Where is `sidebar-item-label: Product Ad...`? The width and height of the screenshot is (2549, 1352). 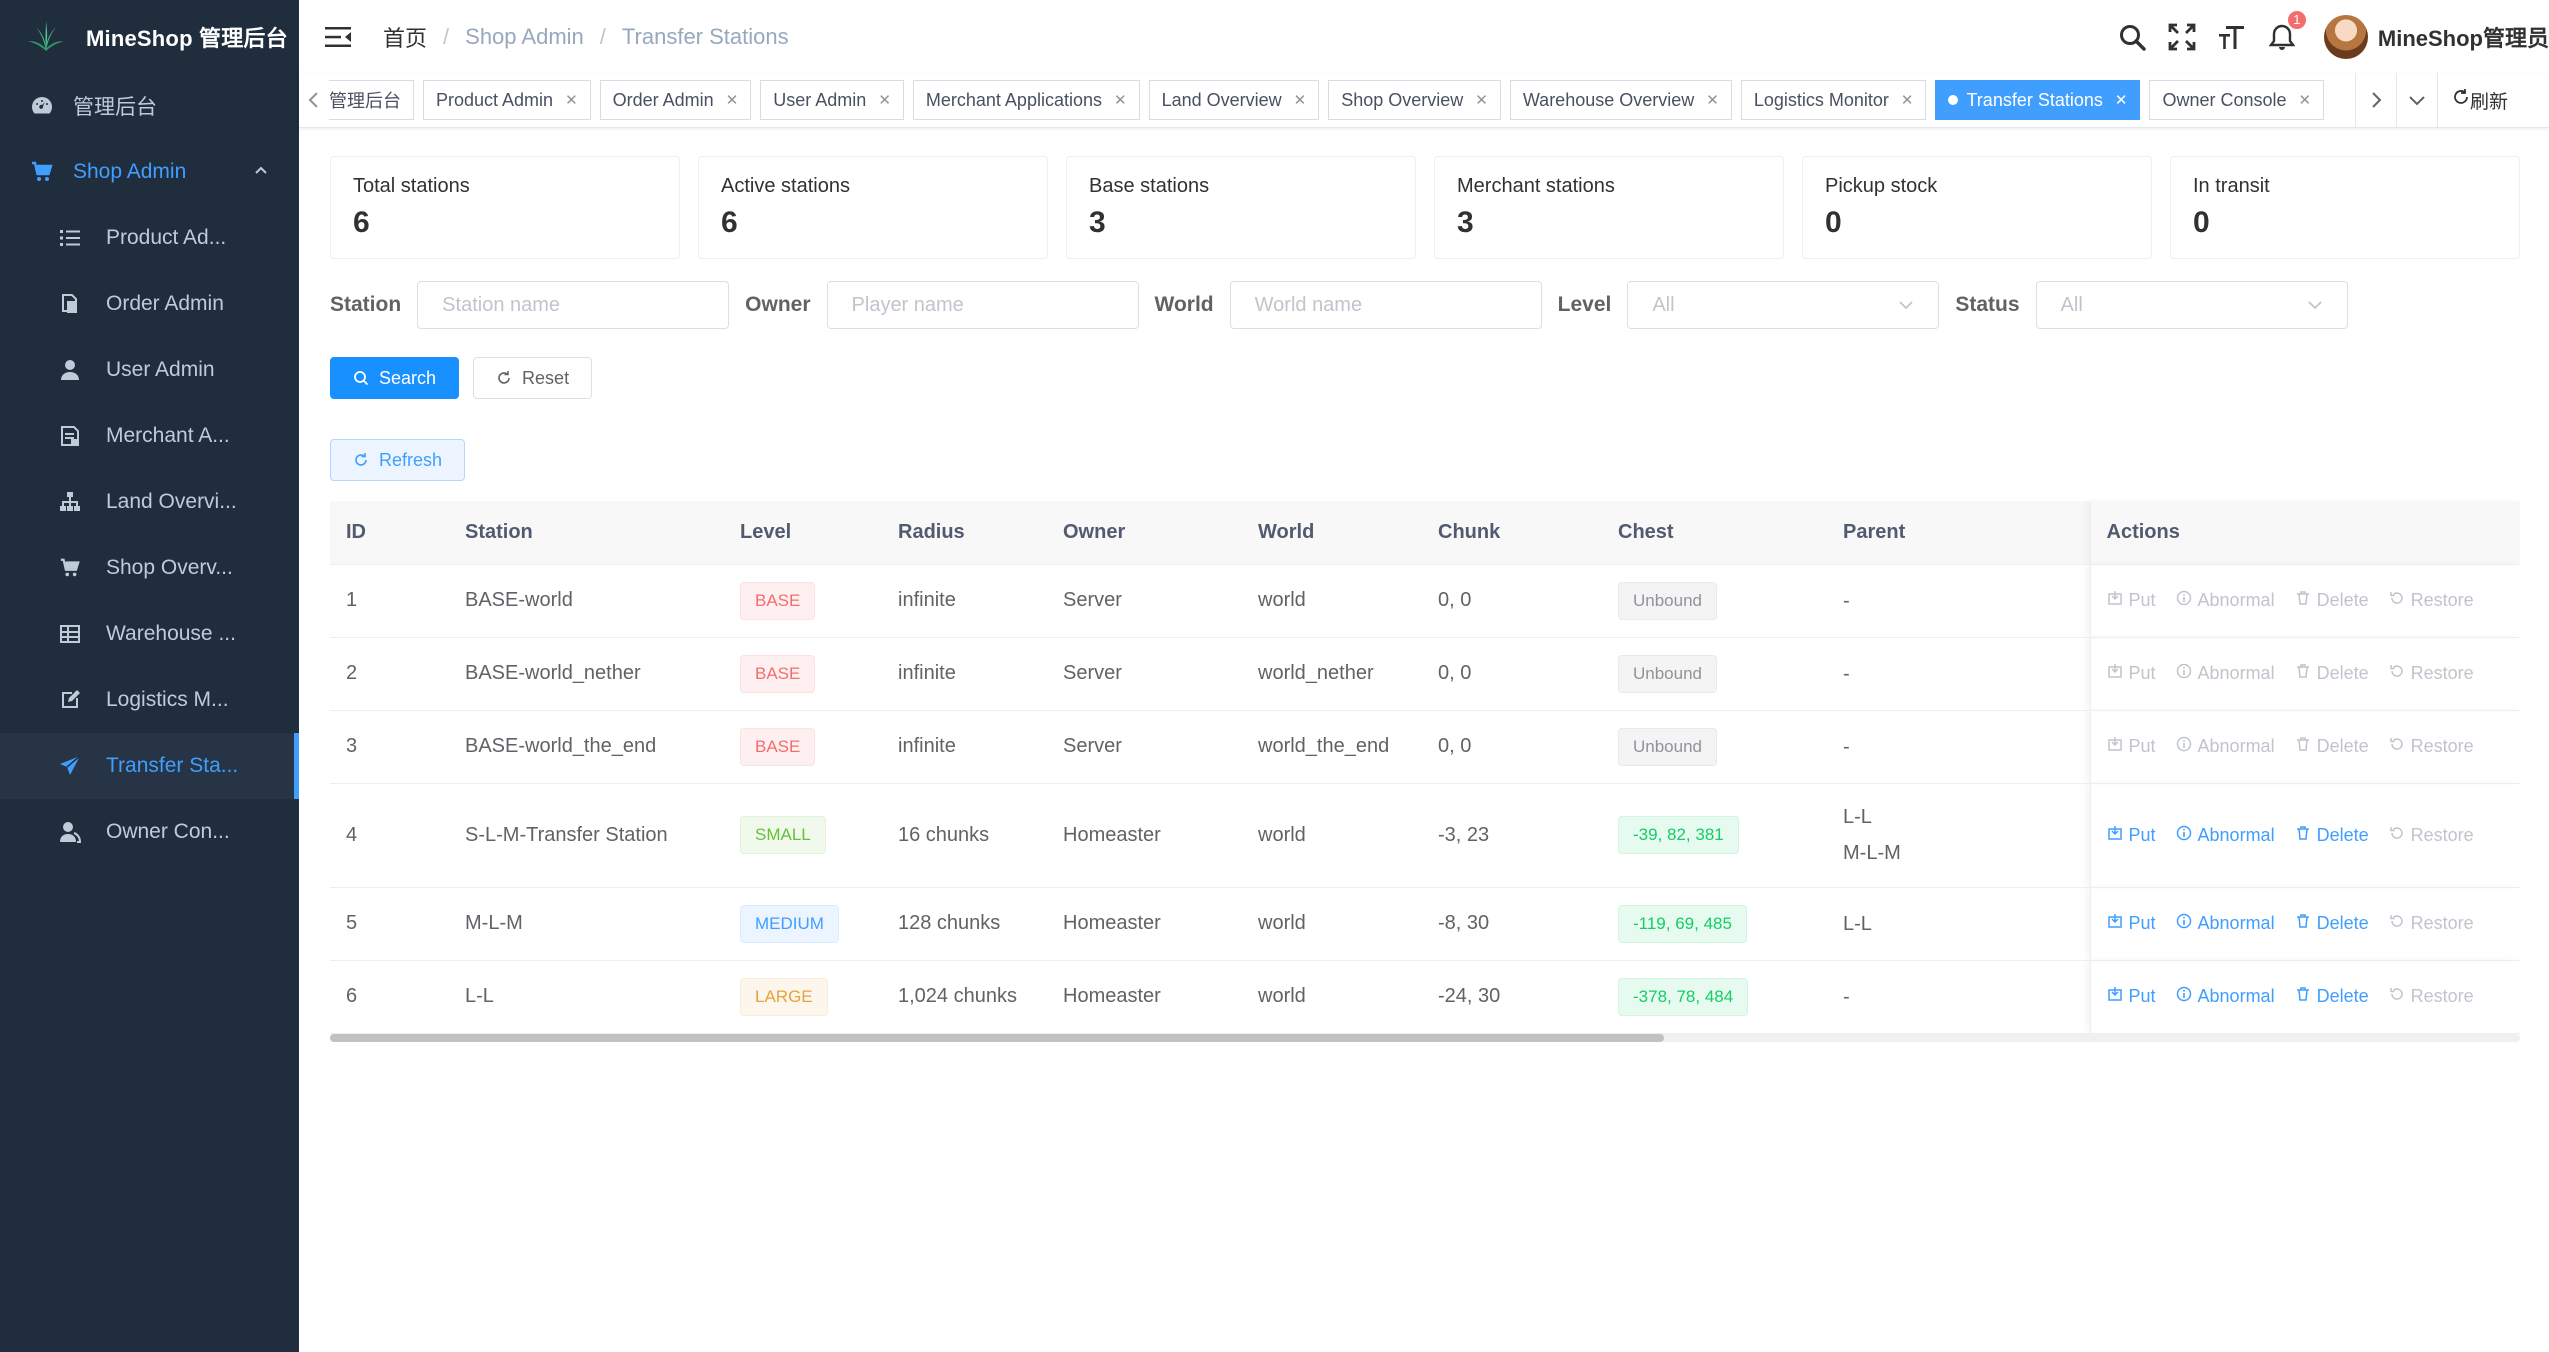
sidebar-item-label: Product Ad... is located at coordinates (166, 237).